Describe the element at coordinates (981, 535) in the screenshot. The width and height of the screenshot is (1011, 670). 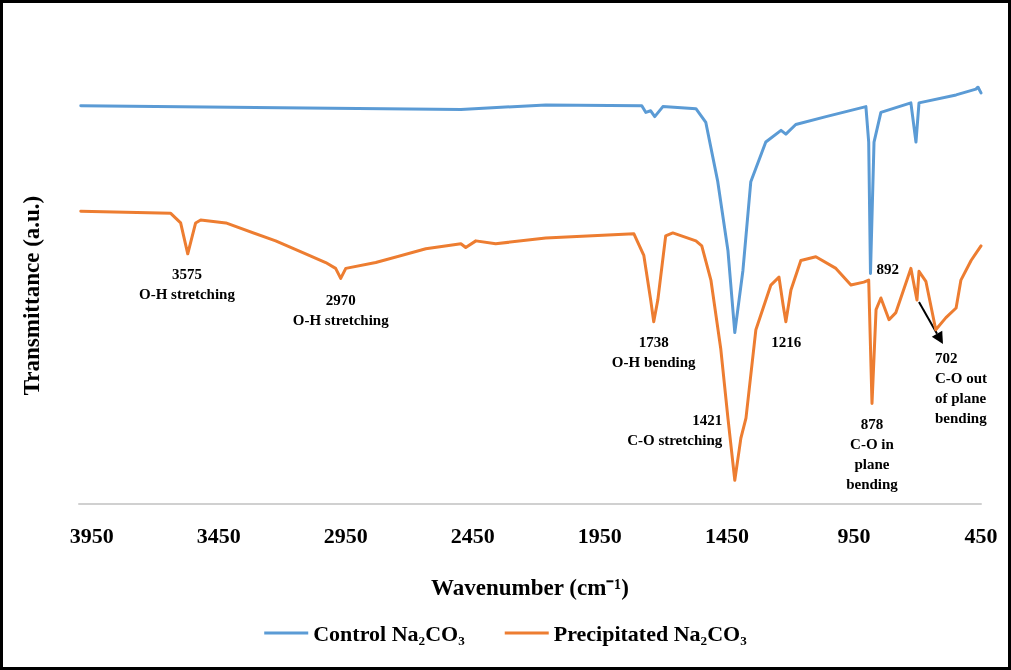
I see `x-tick-label: 450` at that location.